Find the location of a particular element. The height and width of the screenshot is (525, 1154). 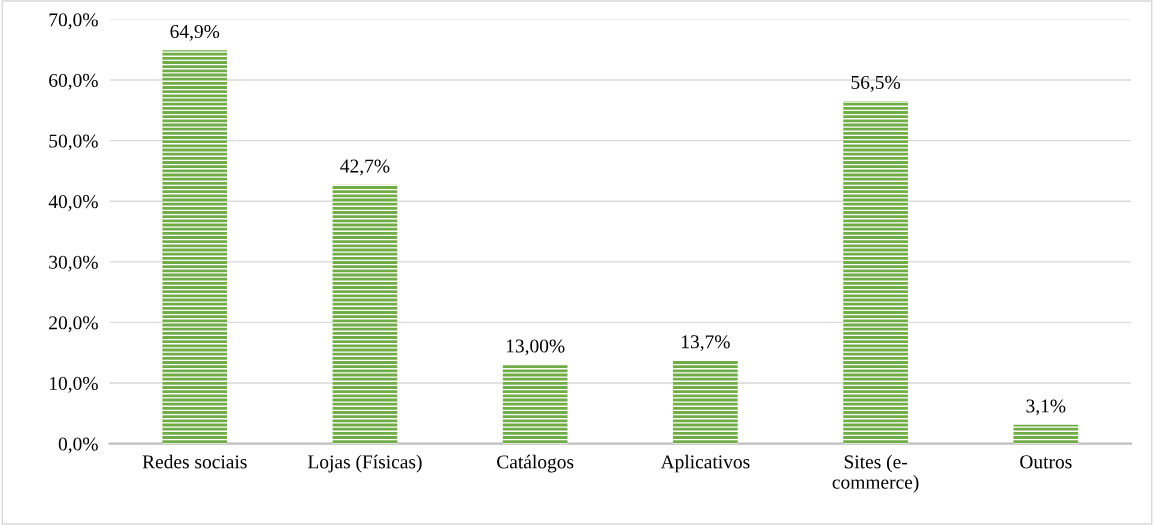

data-label: 3,1% is located at coordinates (1046, 407).